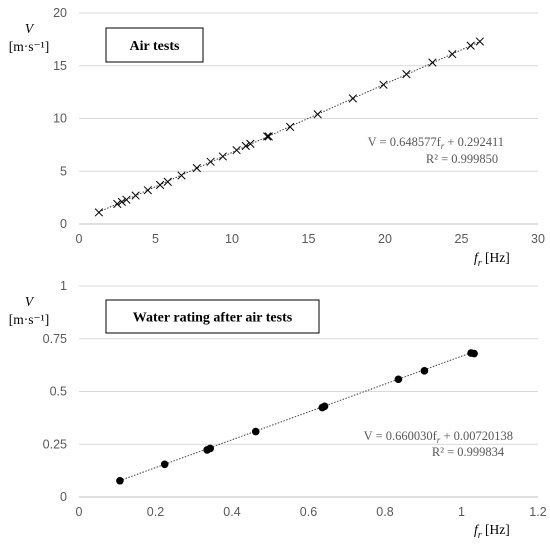 This screenshot has height=545, width=550. What do you see at coordinates (63, 286) in the screenshot?
I see `y-tick-label: 1` at bounding box center [63, 286].